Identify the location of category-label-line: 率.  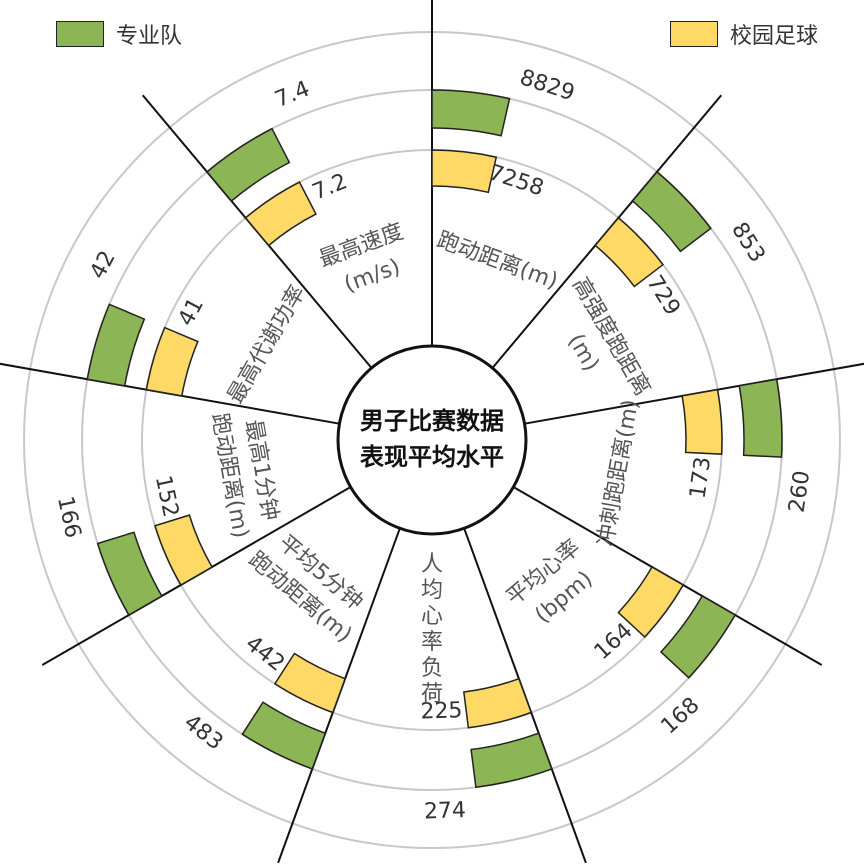
(432, 642).